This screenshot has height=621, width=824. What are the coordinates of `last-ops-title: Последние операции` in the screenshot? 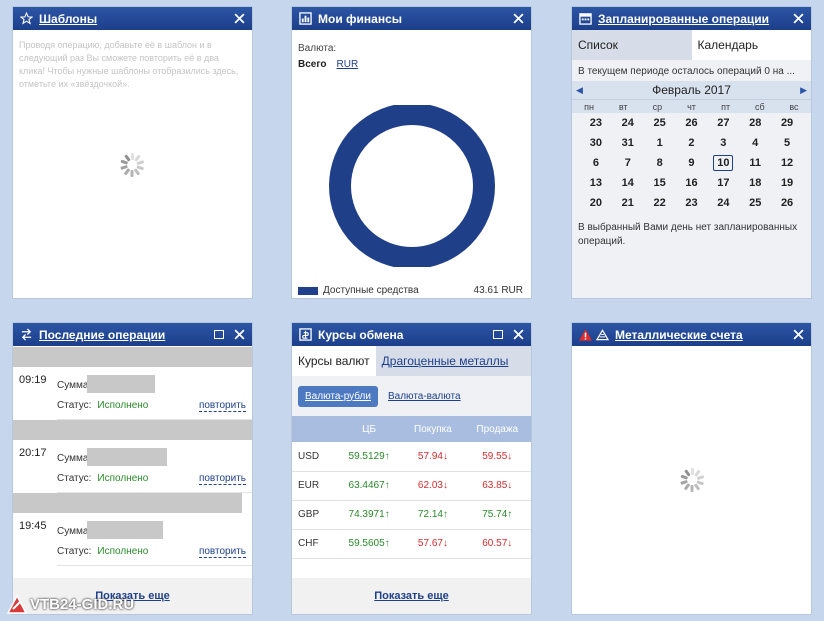 It's located at (102, 334).